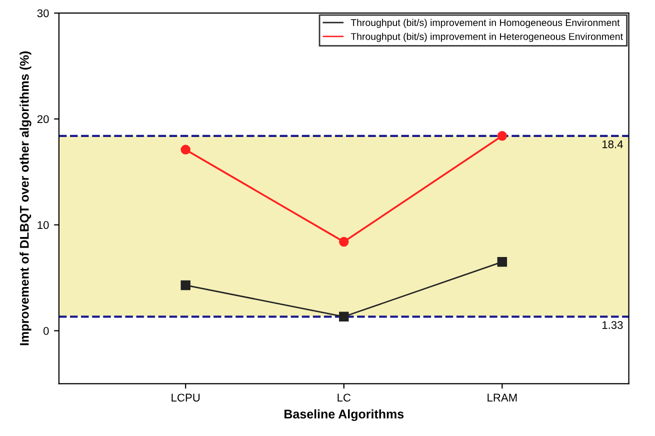 The width and height of the screenshot is (655, 436). I want to click on y-tick-label: 0, so click(46, 331).